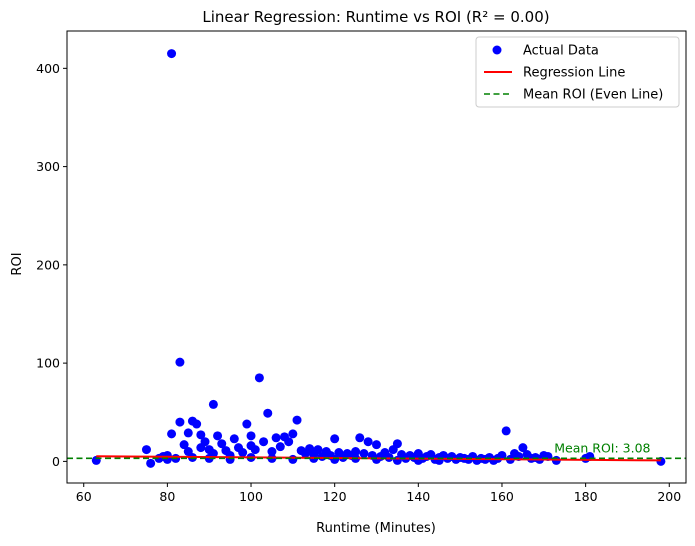 This screenshot has height=546, width=695. What do you see at coordinates (56, 461) in the screenshot?
I see `y-tick-label: 0` at bounding box center [56, 461].